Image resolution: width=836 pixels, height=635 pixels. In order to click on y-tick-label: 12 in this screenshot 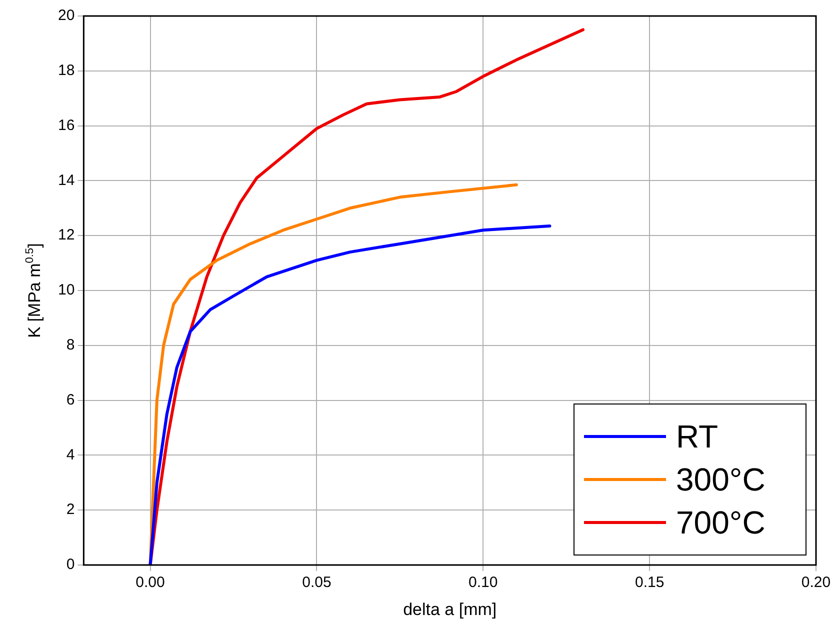, I will do `click(66, 235)`.